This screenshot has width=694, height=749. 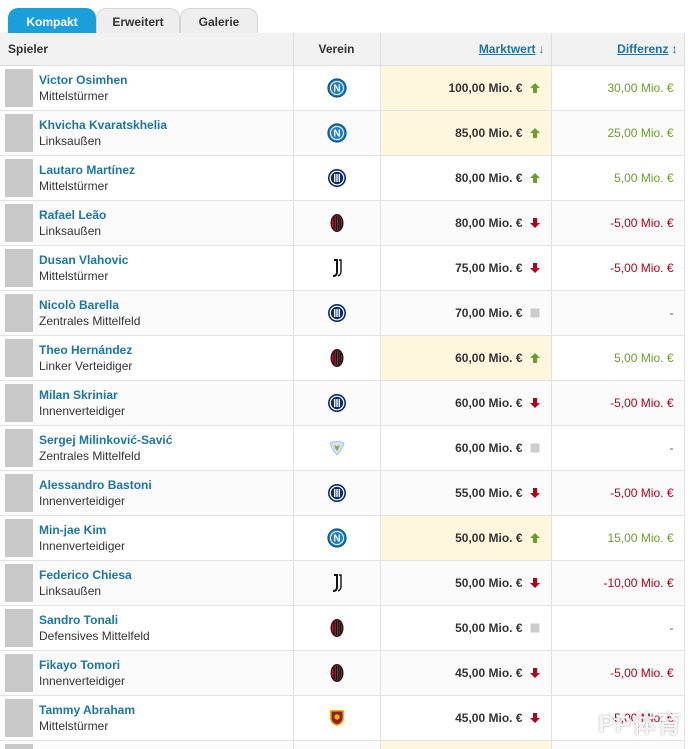 What do you see at coordinates (639, 724) in the screenshot?
I see `watermark-logo: PP体育` at bounding box center [639, 724].